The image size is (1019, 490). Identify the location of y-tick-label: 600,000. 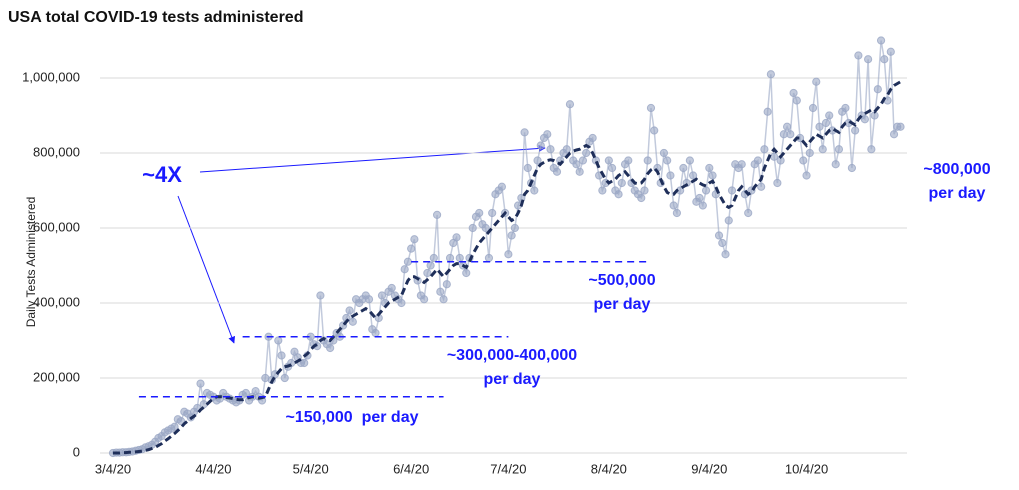
(56, 226).